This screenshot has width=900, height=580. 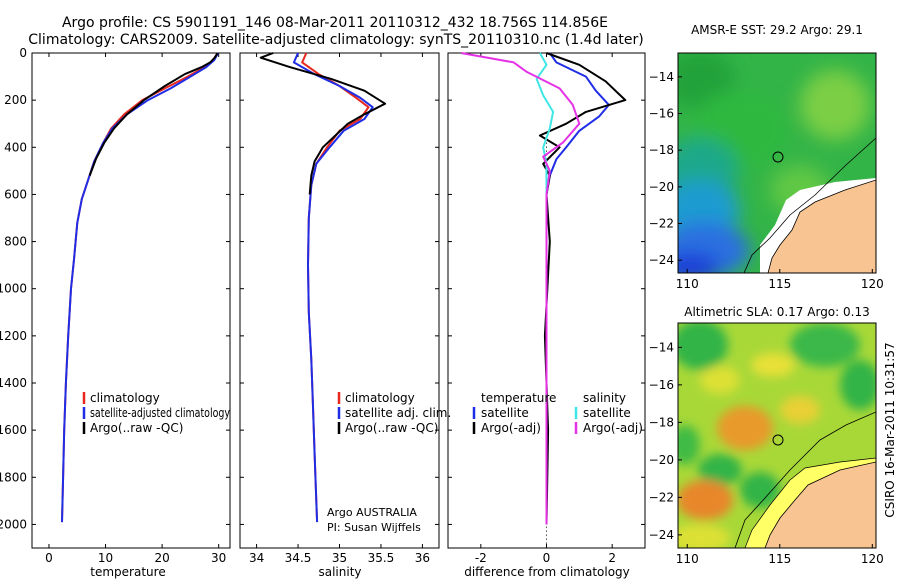 What do you see at coordinates (13, 524) in the screenshot?
I see `depth-tick-label: 2000` at bounding box center [13, 524].